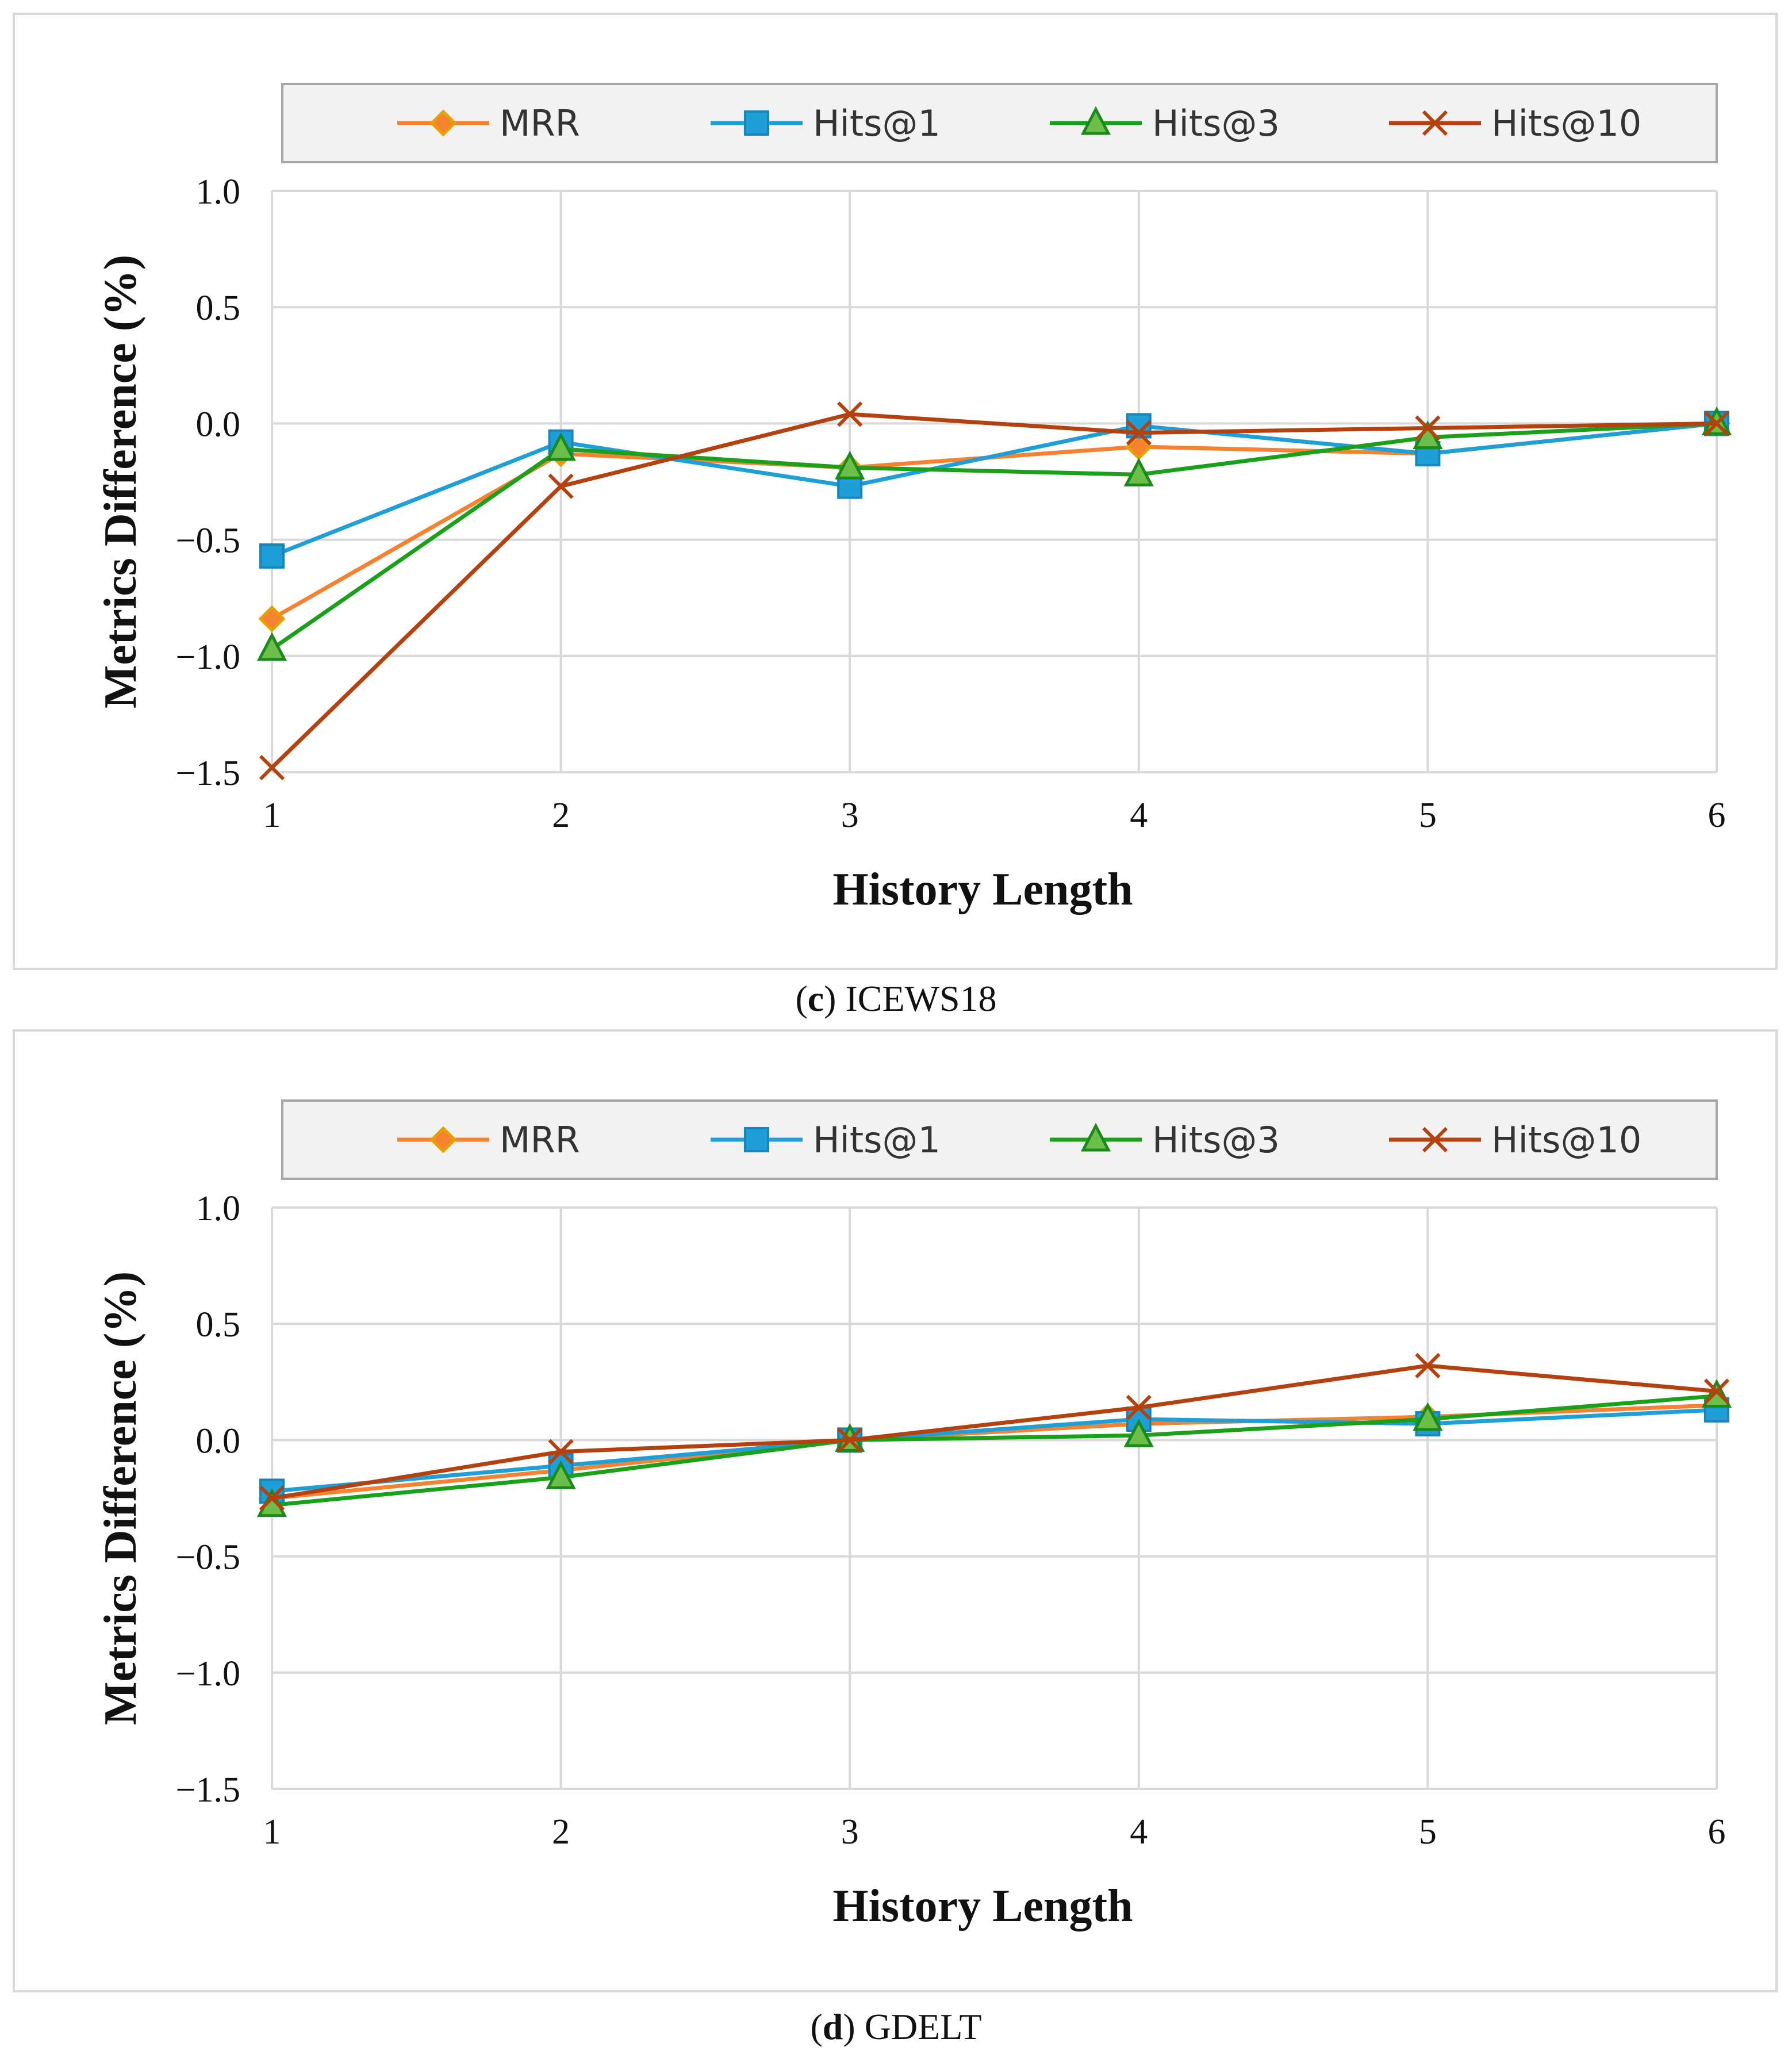 This screenshot has height=2058, width=1792. What do you see at coordinates (272, 619) in the screenshot?
I see `data-point-mrr` at bounding box center [272, 619].